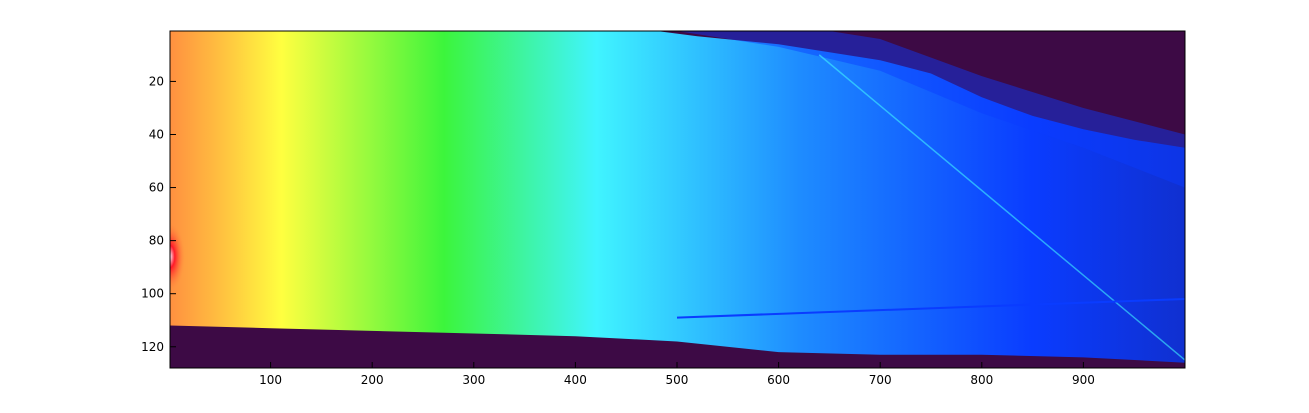 The width and height of the screenshot is (1309, 413). Describe the element at coordinates (158, 214) in the screenshot. I see `y-axis: 20 40 60 80 100 120` at that location.